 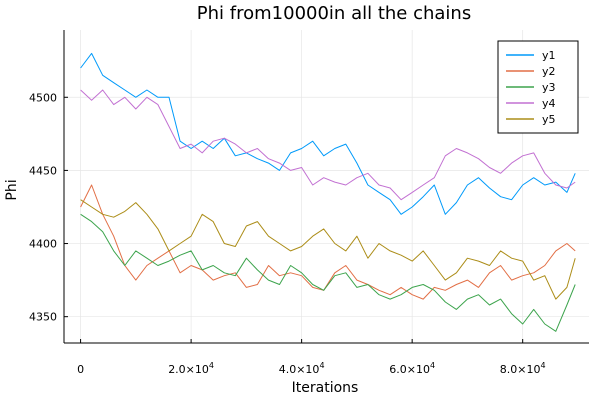 What do you see at coordinates (191, 368) in the screenshot?
I see `x-tick-label: 2.0×10⁴` at bounding box center [191, 368].